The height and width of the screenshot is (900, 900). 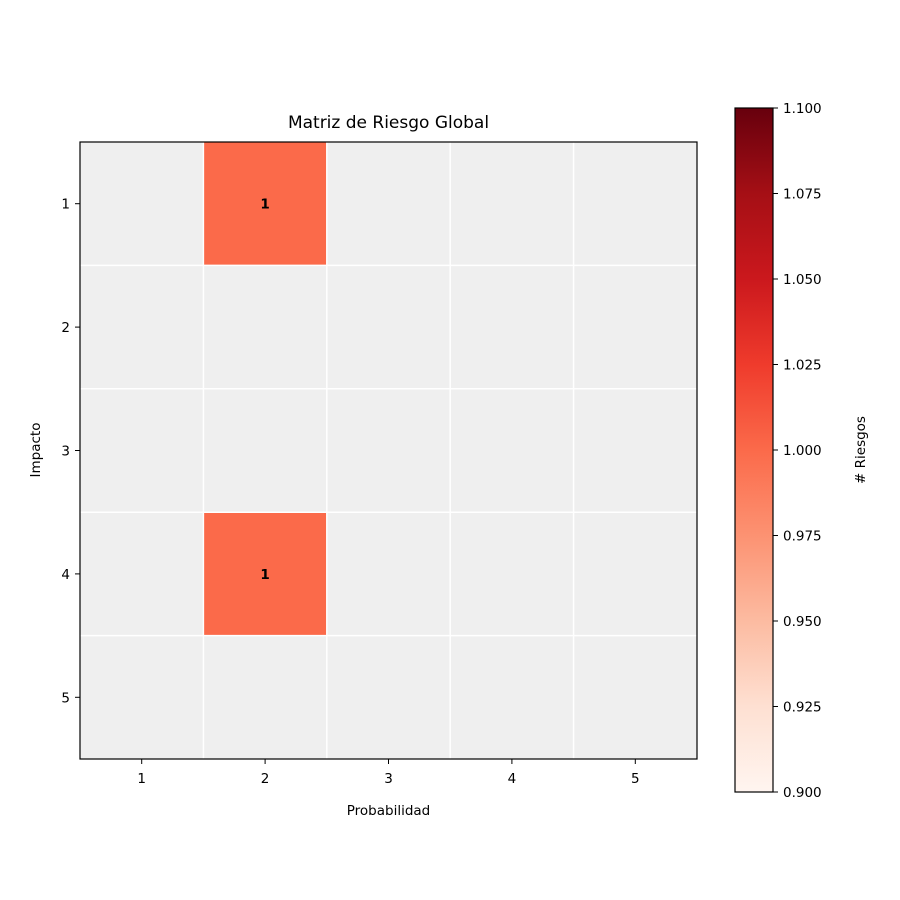 I want to click on x-tick-label: 3, so click(x=388, y=779).